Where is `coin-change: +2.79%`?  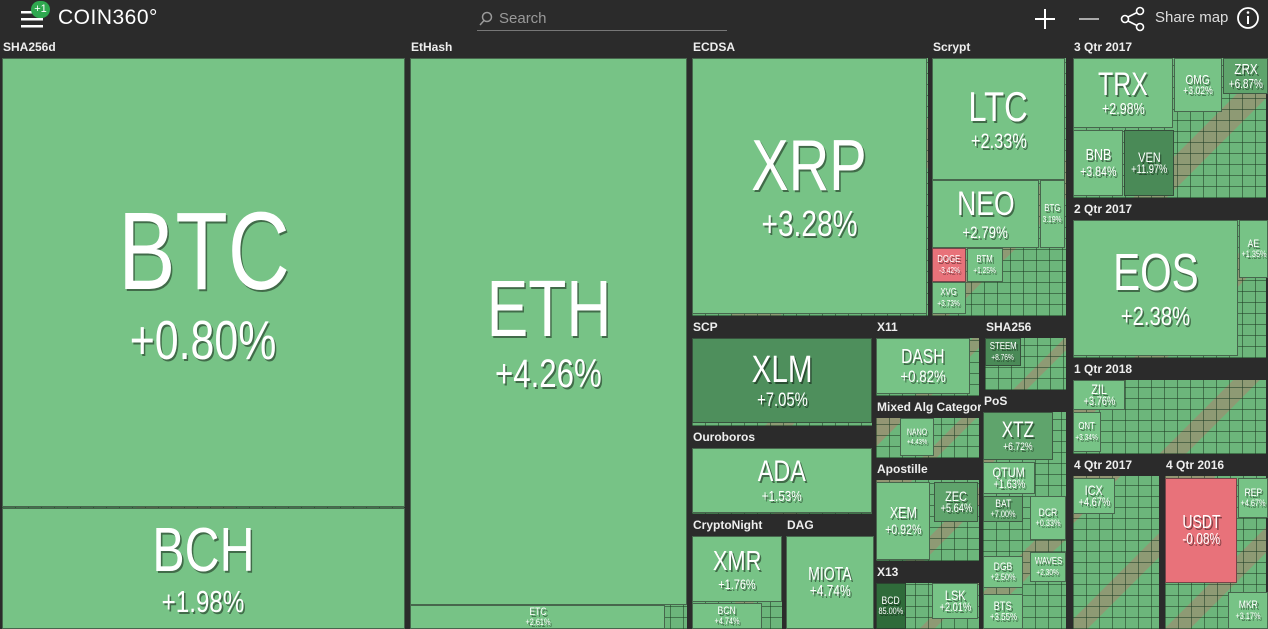
coin-change: +2.79% is located at coordinates (985, 232).